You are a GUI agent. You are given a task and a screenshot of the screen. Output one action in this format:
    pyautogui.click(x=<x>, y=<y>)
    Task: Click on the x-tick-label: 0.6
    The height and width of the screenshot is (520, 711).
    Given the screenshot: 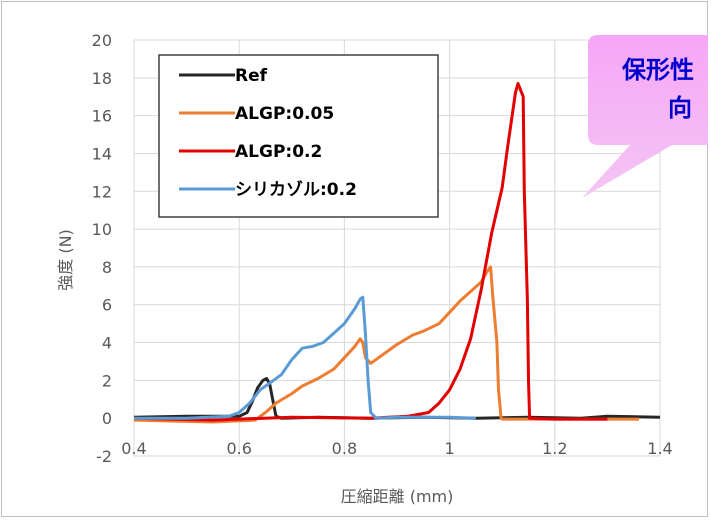 What is the action you would take?
    pyautogui.click(x=238, y=448)
    